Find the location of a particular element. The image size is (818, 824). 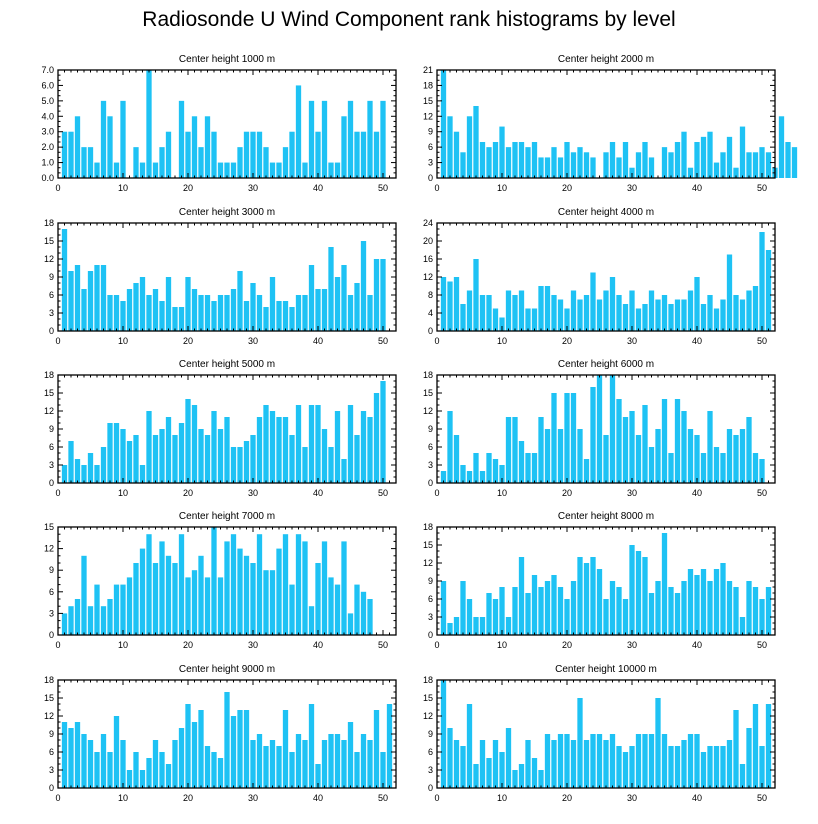

y-tick-label: 9 is located at coordinates (51, 429).